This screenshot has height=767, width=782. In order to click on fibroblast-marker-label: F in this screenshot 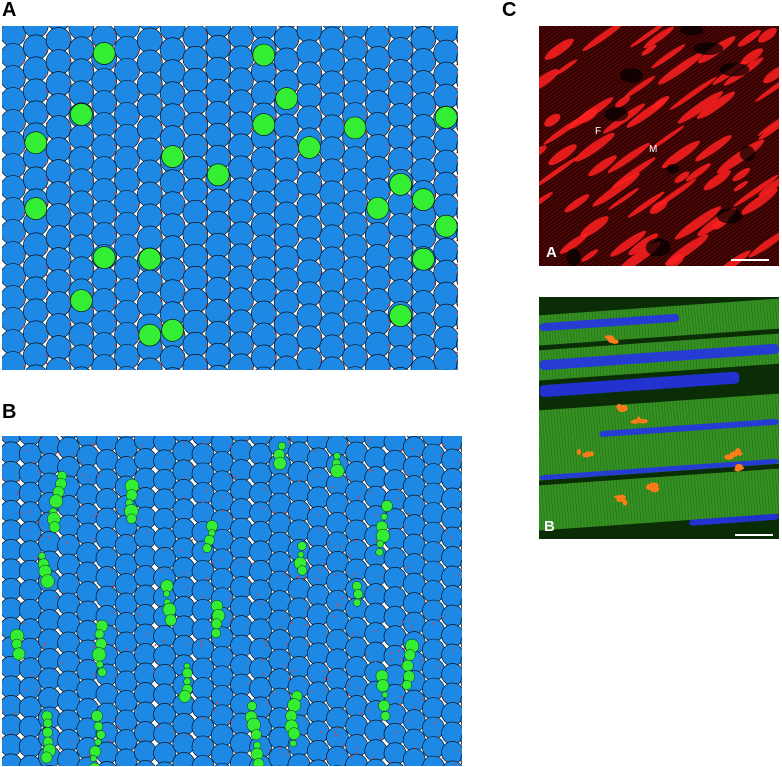, I will do `click(598, 131)`.